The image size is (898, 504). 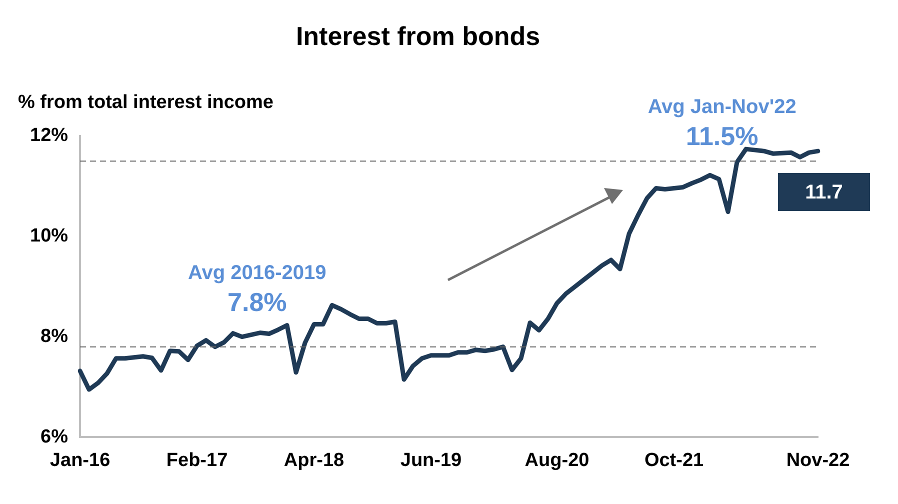 What do you see at coordinates (197, 460) in the screenshot?
I see `x-tick-label: Feb-17` at bounding box center [197, 460].